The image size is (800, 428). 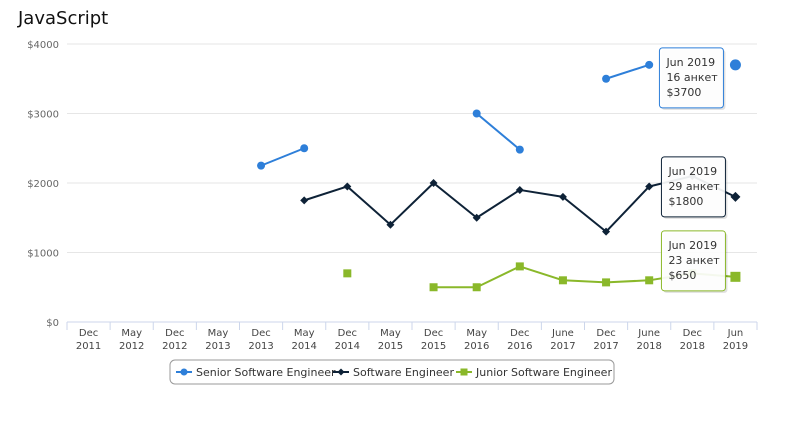 I want to click on legend-label: Software Engineer, so click(x=403, y=372).